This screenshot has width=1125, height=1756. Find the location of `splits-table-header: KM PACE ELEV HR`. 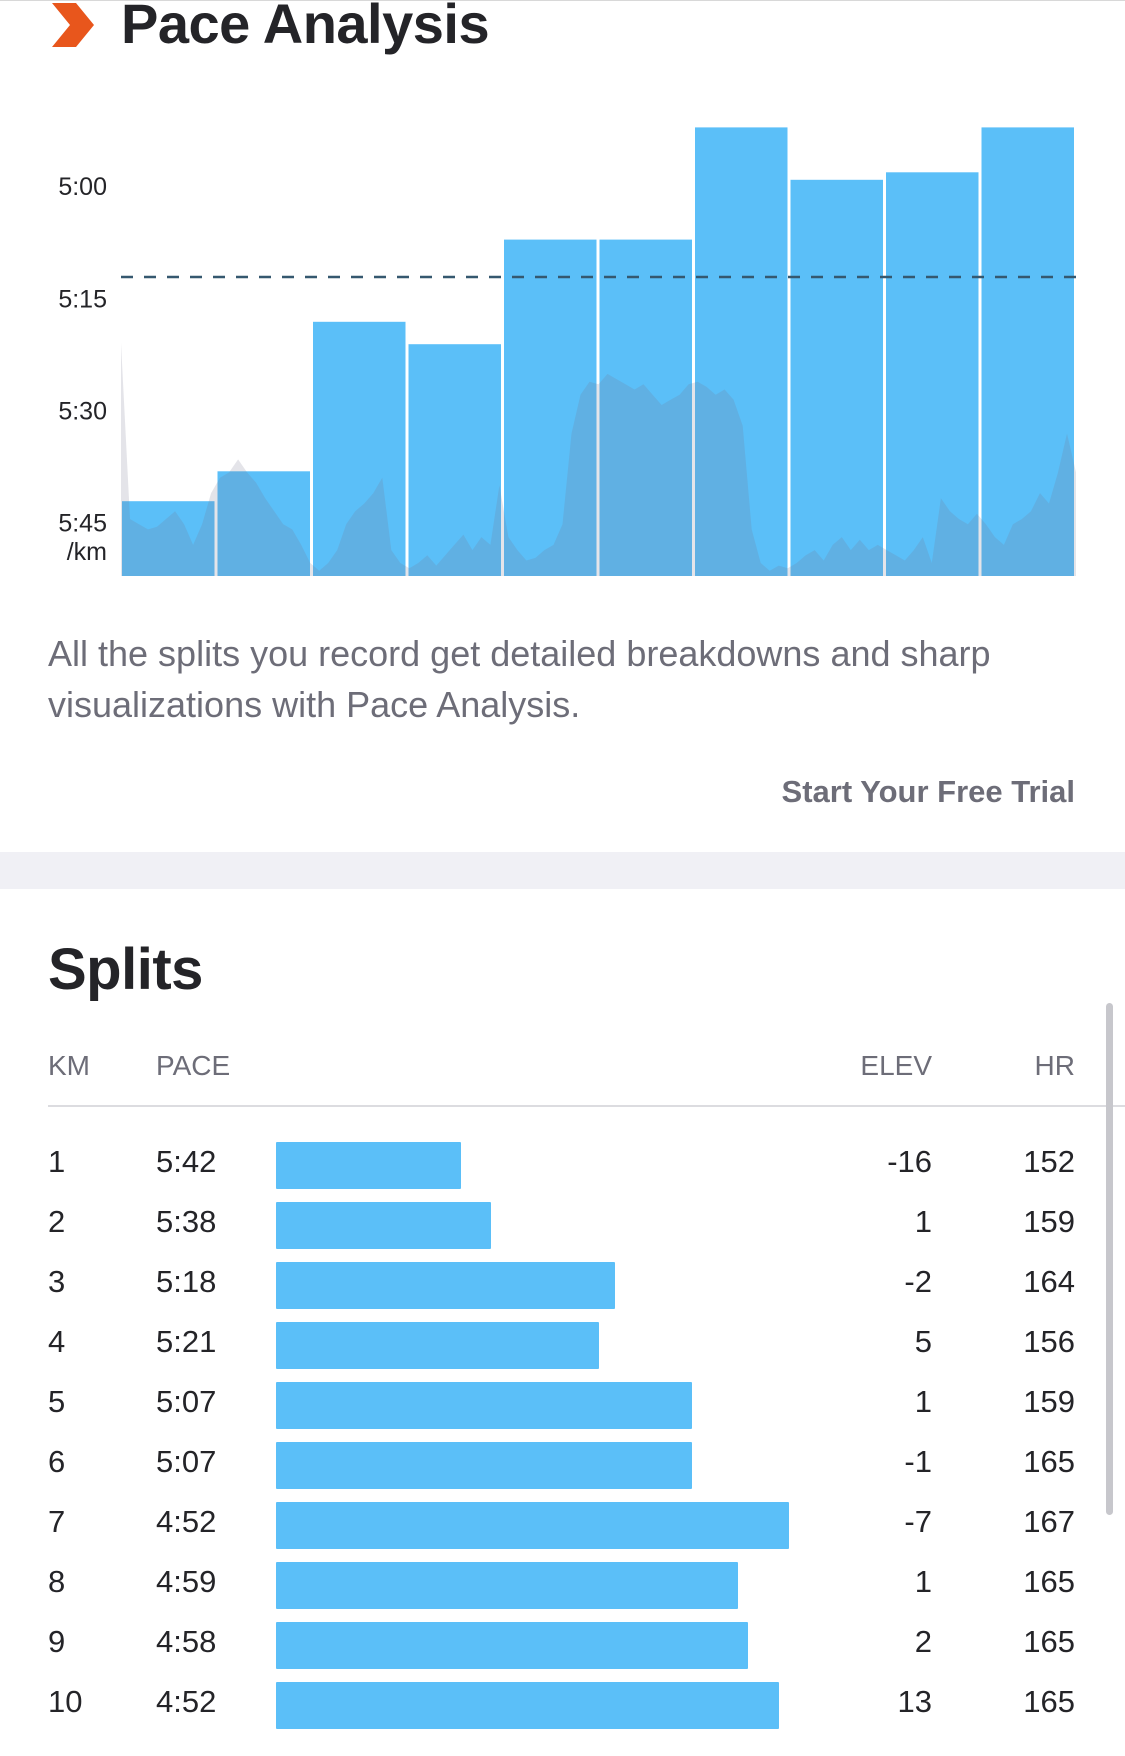

splits-table-header: KM PACE ELEV HR is located at coordinates (562, 1070).